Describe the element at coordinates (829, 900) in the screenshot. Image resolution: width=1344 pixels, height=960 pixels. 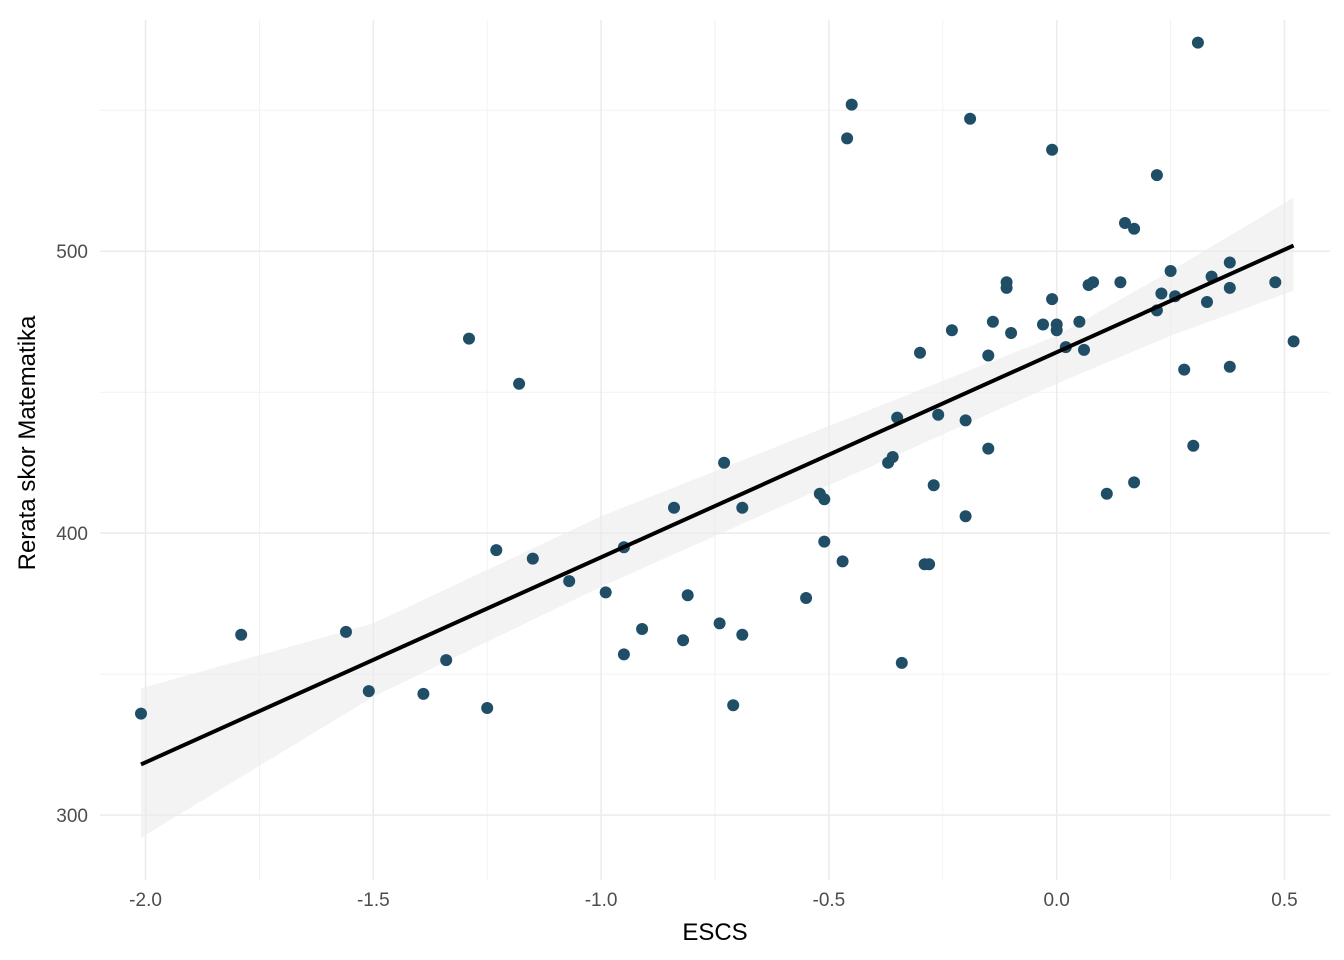
I see `x-tick-label: -0.5` at that location.